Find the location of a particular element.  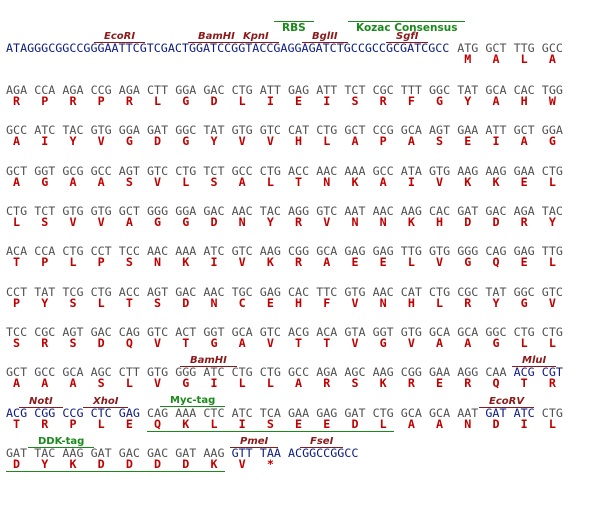

codon: AGA is located at coordinates (129, 90).